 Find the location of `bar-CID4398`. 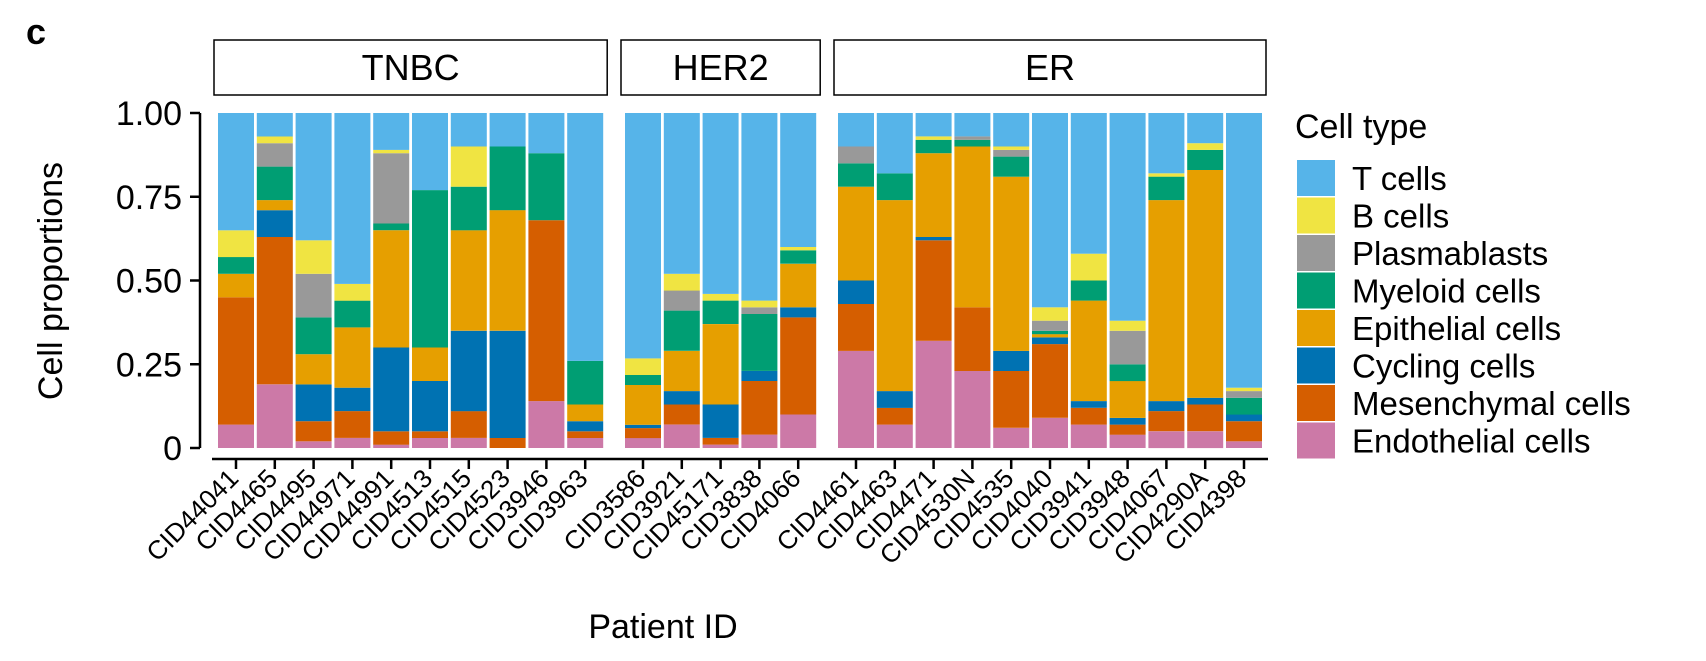

bar-CID4398 is located at coordinates (1244, 280).